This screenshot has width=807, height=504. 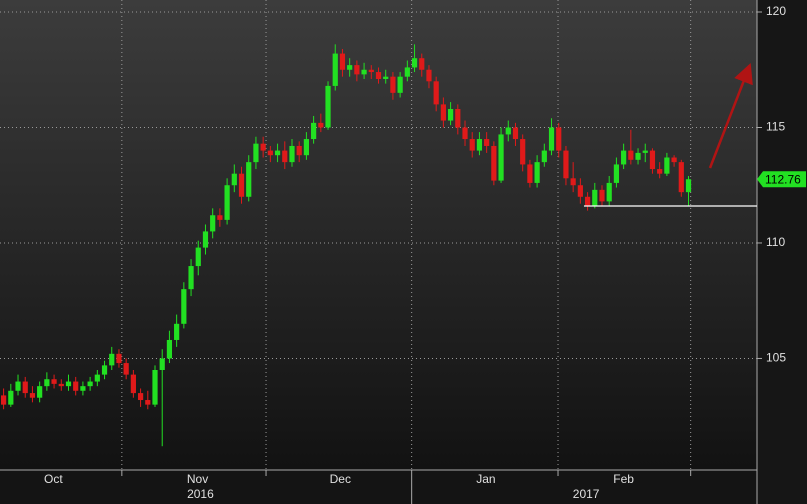 What do you see at coordinates (485, 479) in the screenshot?
I see `x-tick-label: Jan` at bounding box center [485, 479].